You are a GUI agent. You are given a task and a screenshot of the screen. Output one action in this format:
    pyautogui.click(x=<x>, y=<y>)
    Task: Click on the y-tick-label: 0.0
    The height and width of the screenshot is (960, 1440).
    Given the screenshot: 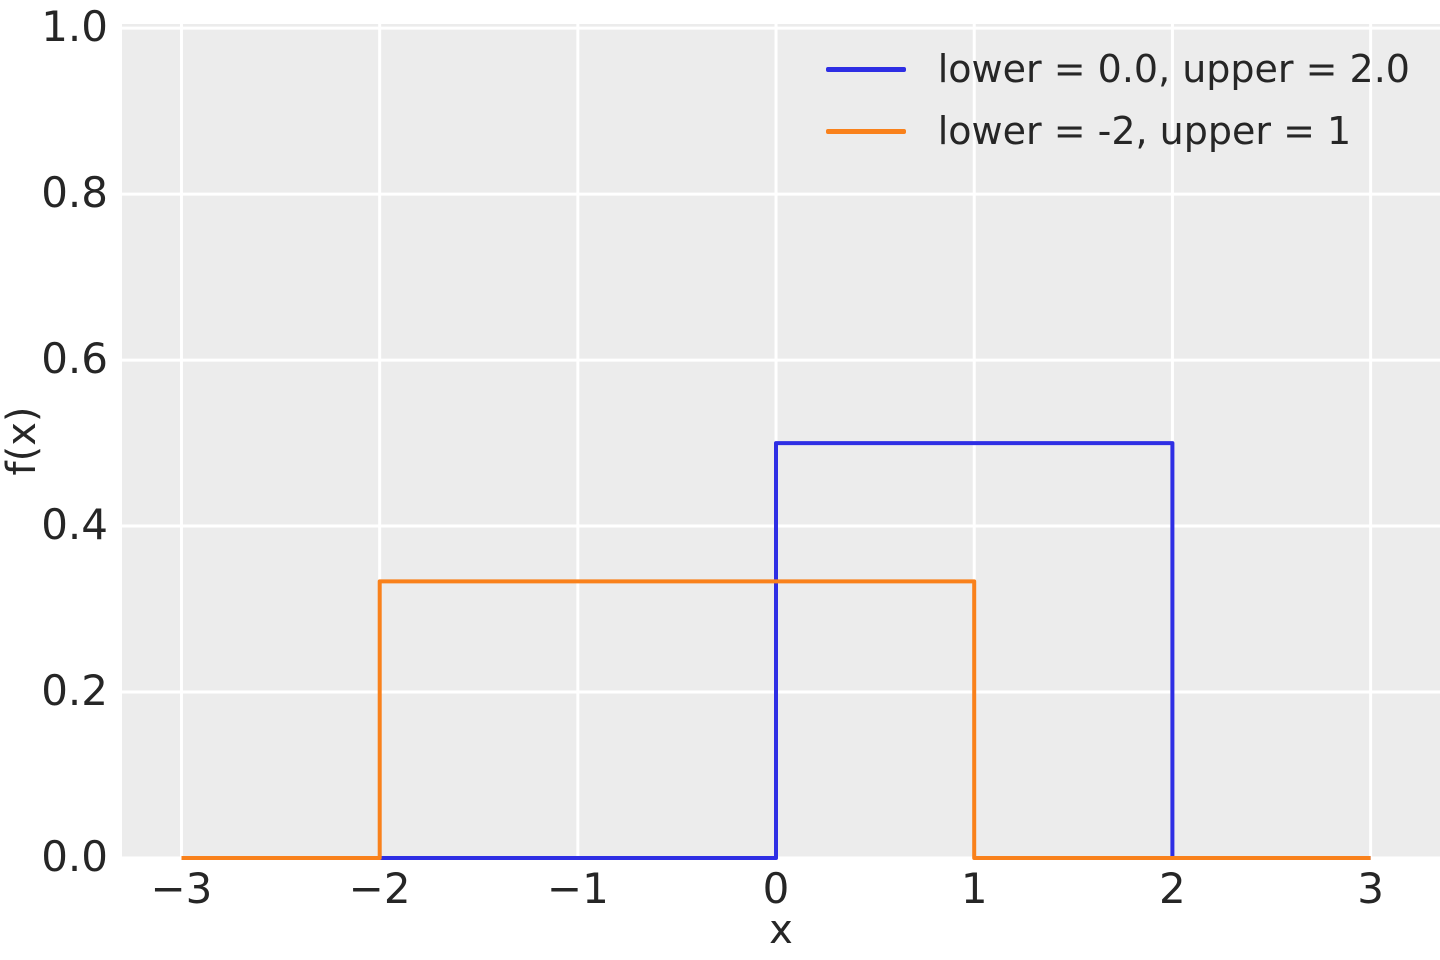 What is the action you would take?
    pyautogui.click(x=74, y=856)
    